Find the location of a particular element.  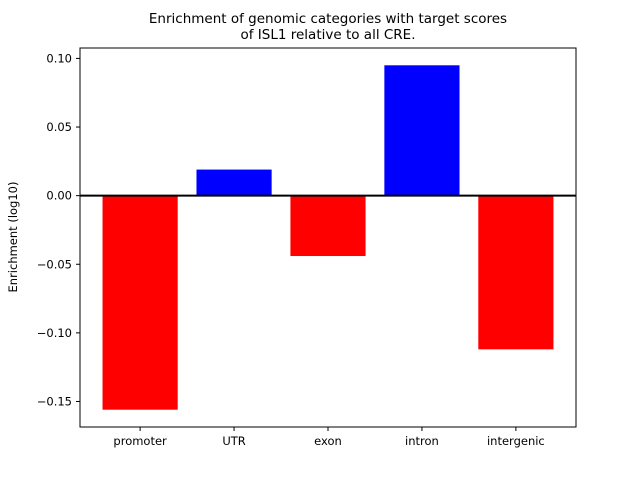

bar-intergenic is located at coordinates (516, 272).